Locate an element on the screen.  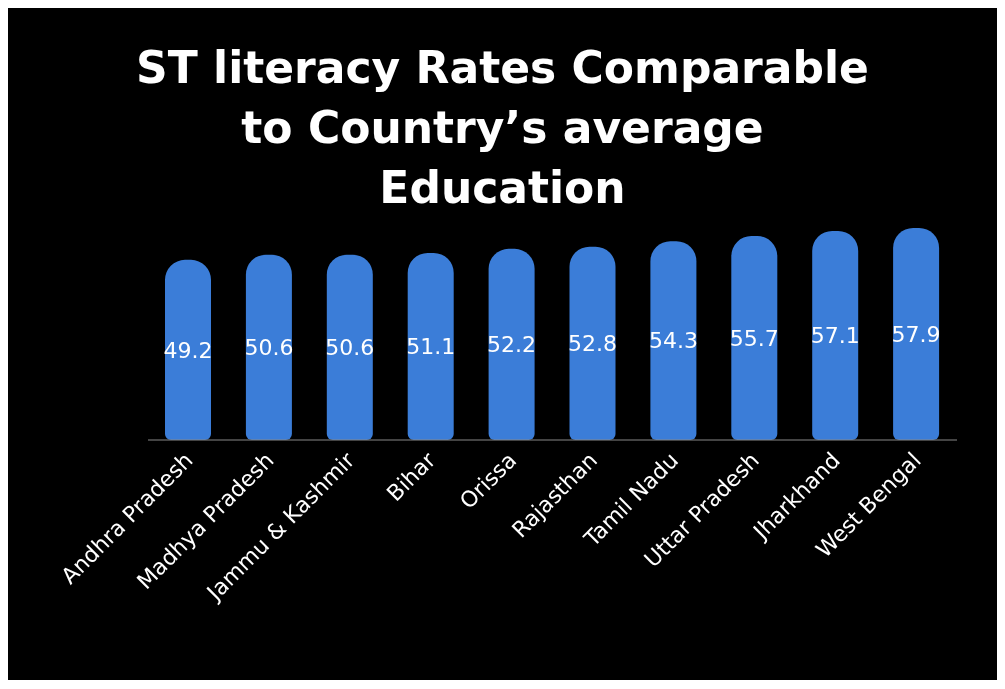
data-label: 55.7 is located at coordinates (754, 338).